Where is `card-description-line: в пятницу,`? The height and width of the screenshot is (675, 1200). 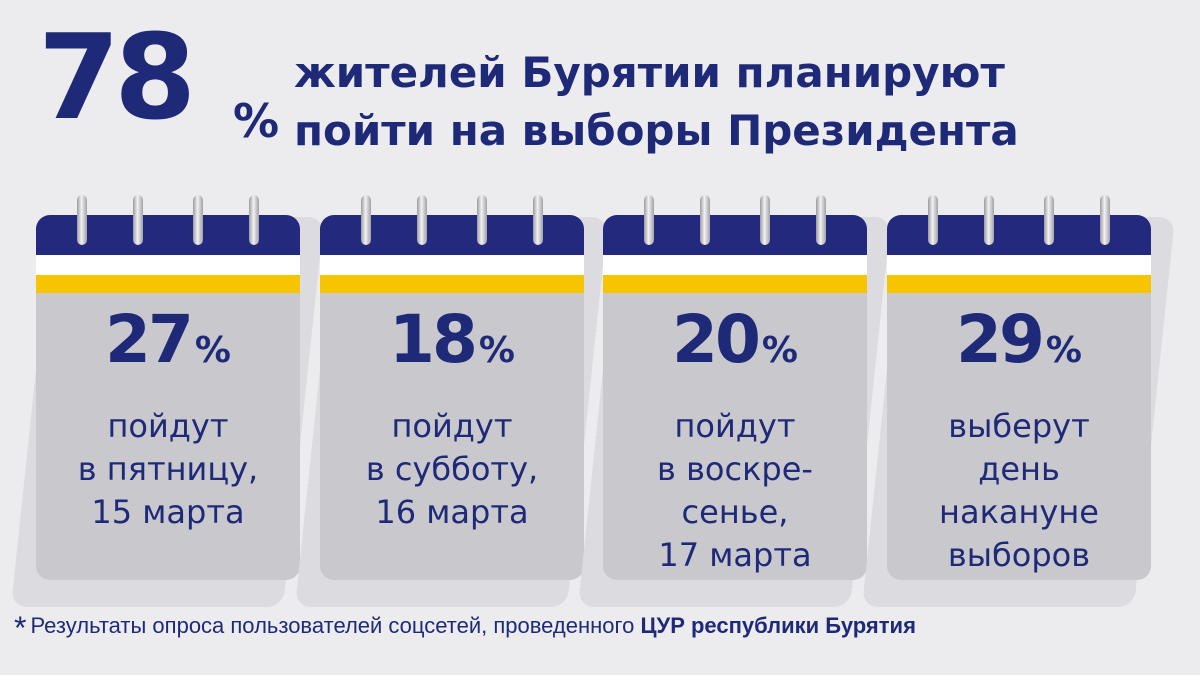 card-description-line: в пятницу, is located at coordinates (168, 469).